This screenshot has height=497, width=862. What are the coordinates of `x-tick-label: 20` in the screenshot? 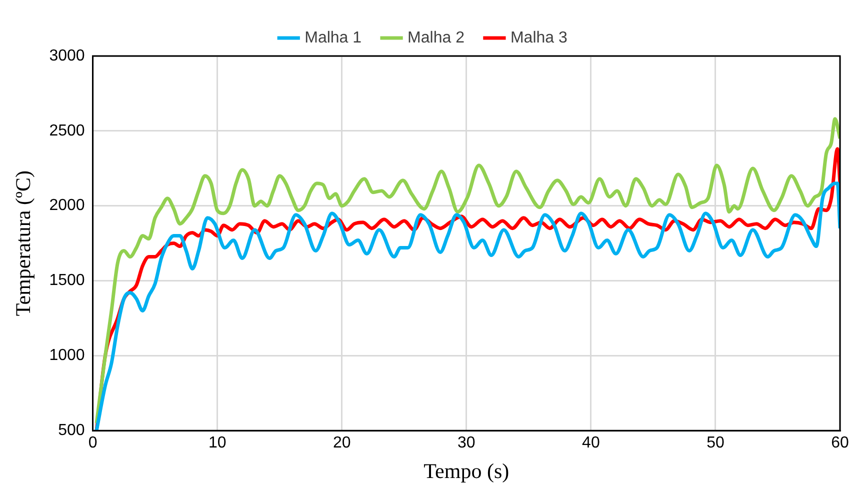 It's located at (341, 443).